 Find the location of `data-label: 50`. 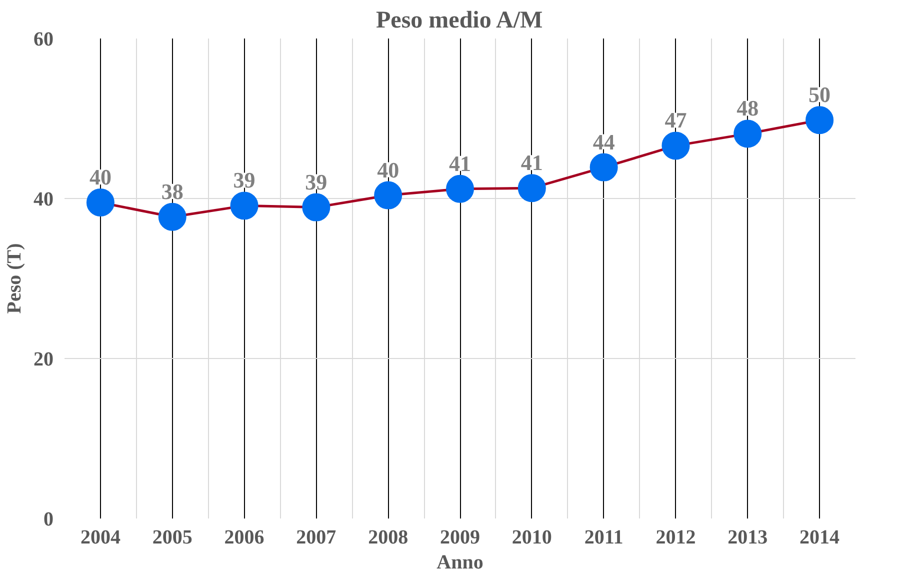

data-label: 50 is located at coordinates (819, 95).